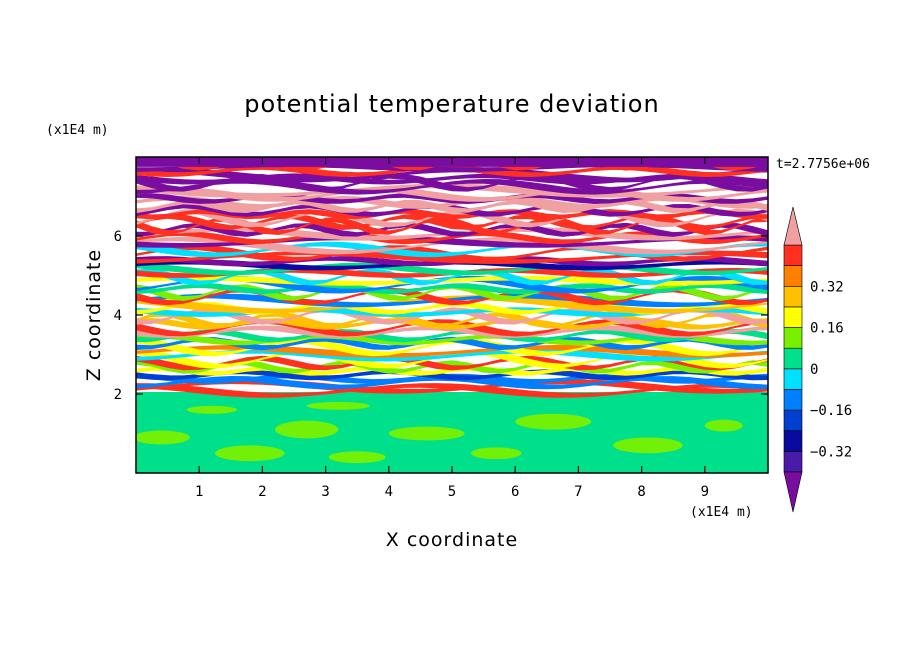 The width and height of the screenshot is (904, 654). I want to click on x-tick-label: 3, so click(325, 492).